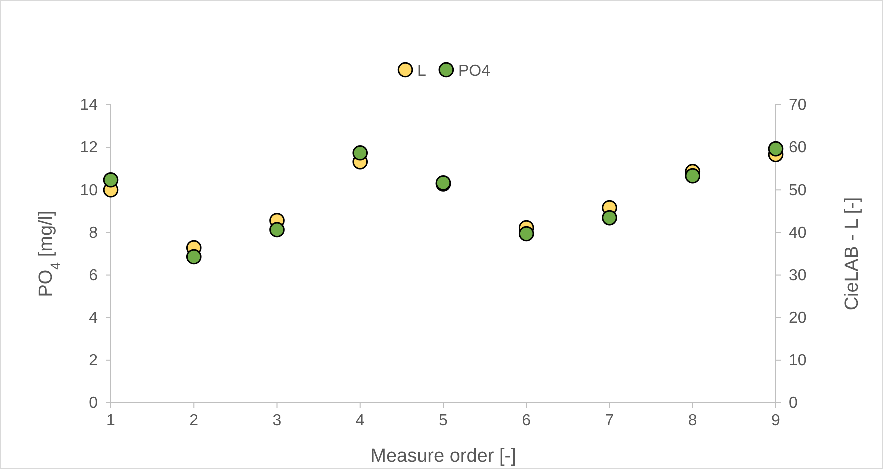  Describe the element at coordinates (277, 421) in the screenshot. I see `x-tick-label: 3` at that location.